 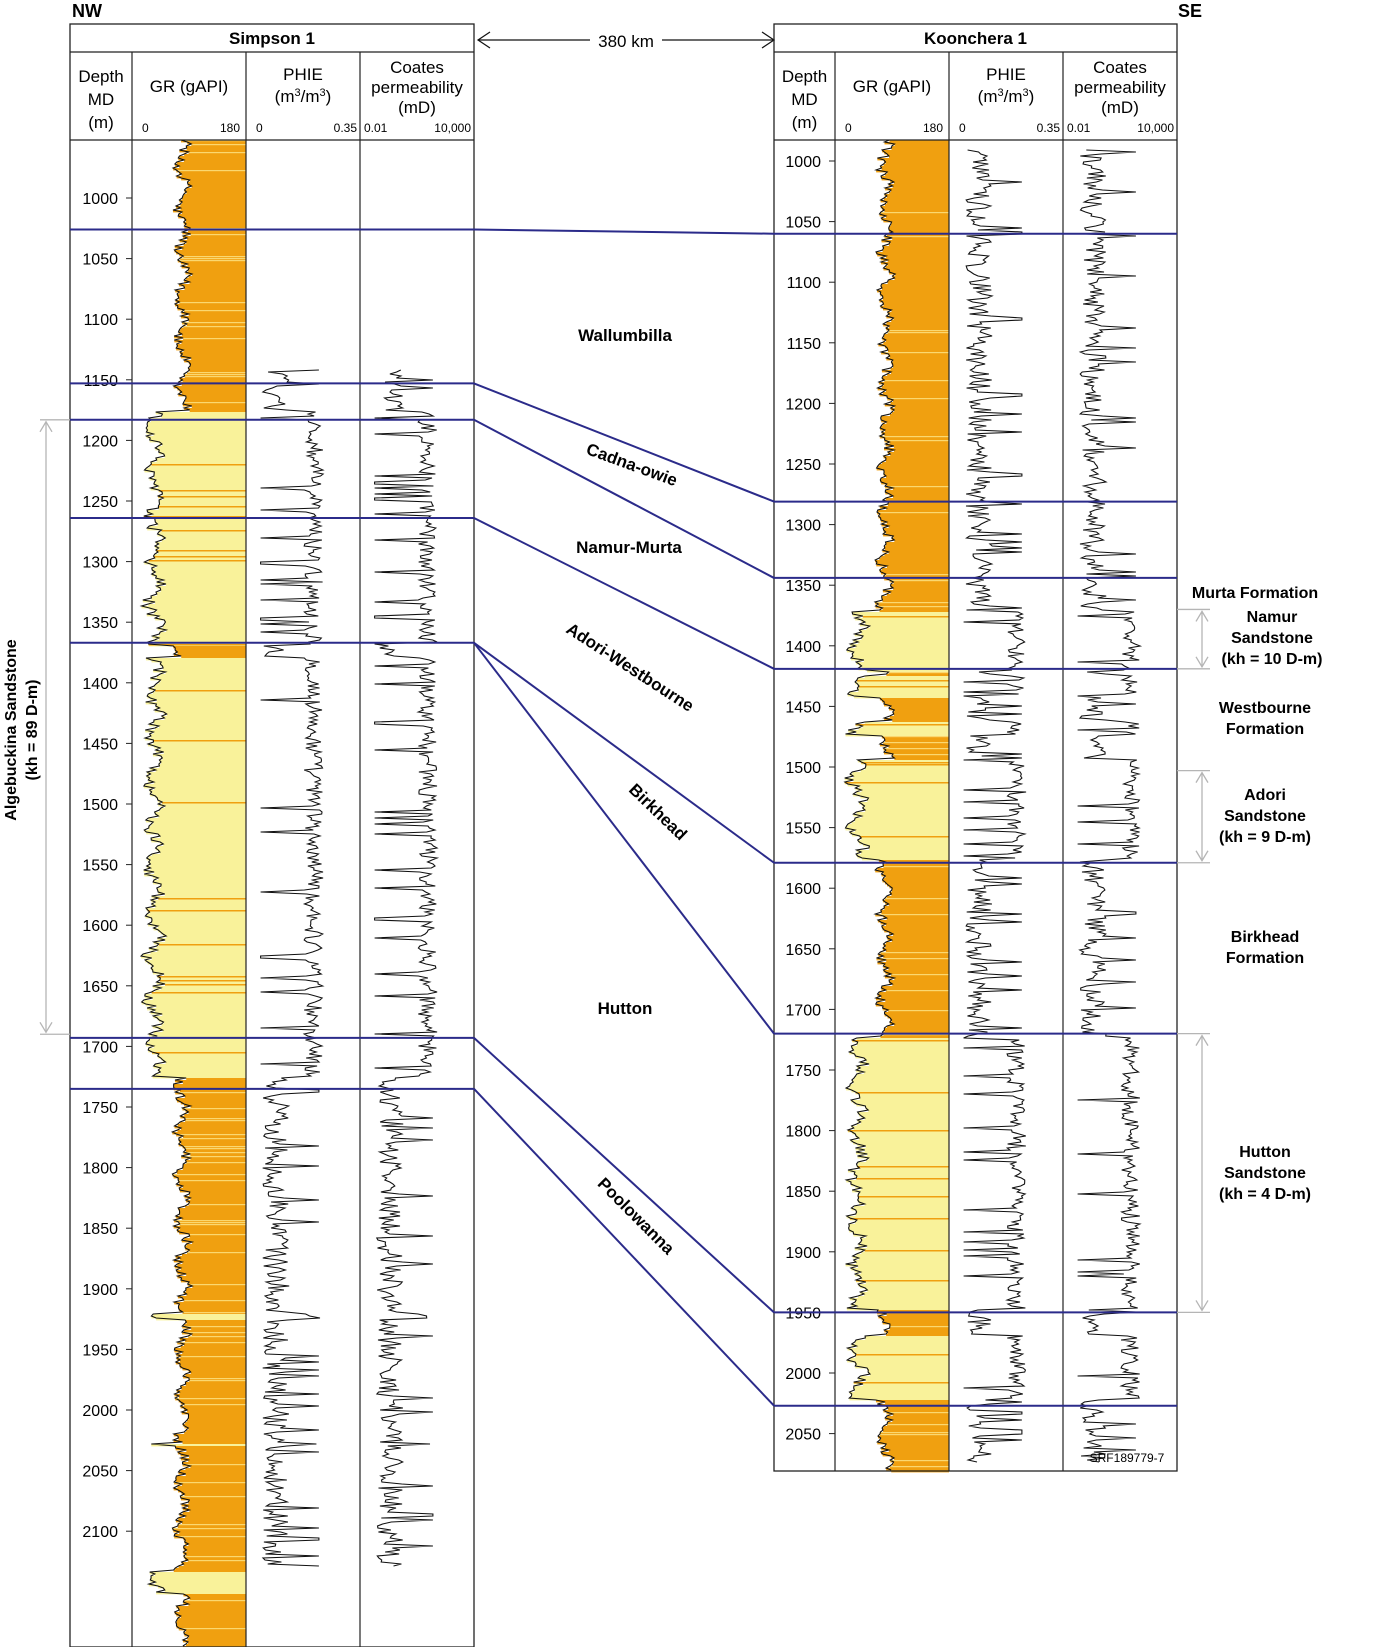 I want to click on depth-tick-label: 1000, so click(x=100, y=199).